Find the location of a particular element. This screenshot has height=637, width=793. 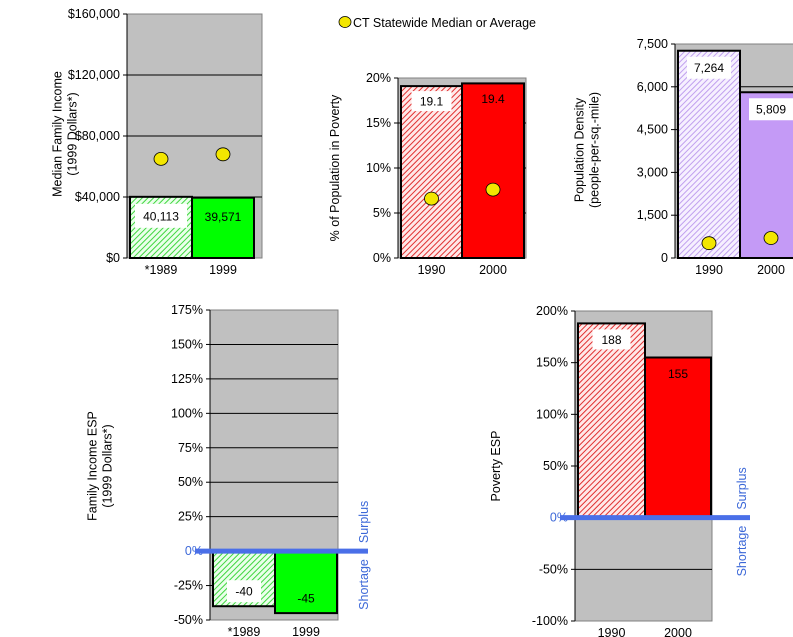

y-tick-label: -25% is located at coordinates (188, 586).